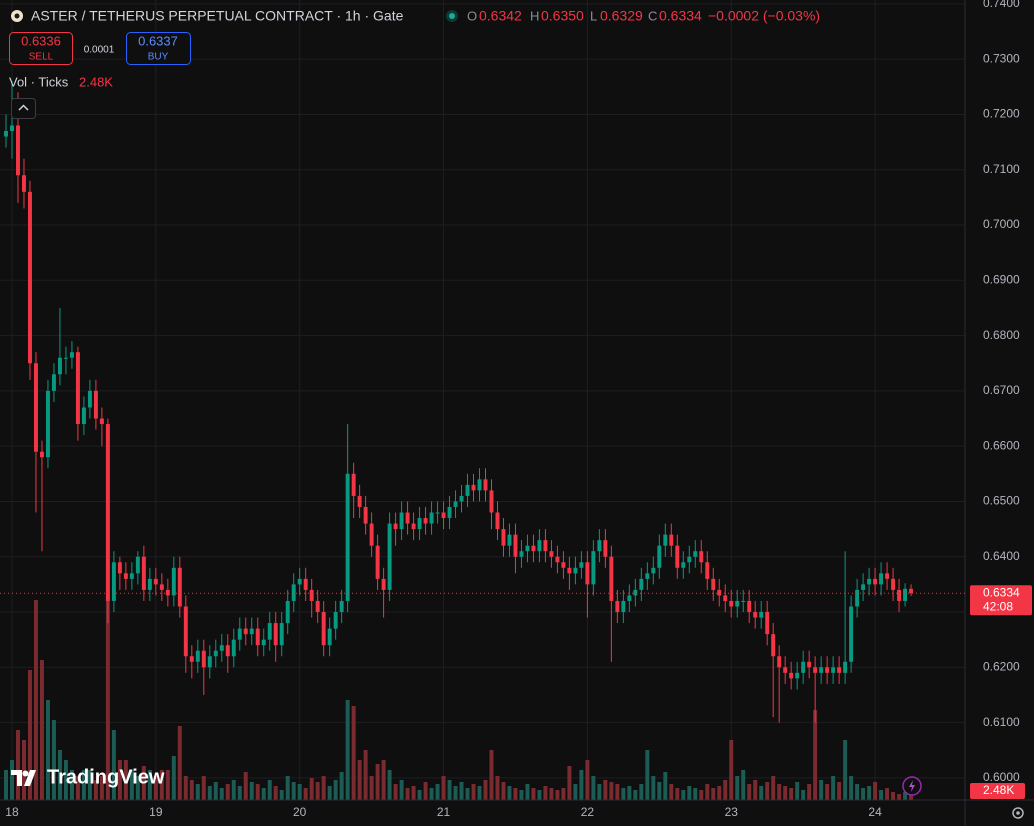 This screenshot has width=1034, height=826. I want to click on countdown: 42:08, so click(998, 606).